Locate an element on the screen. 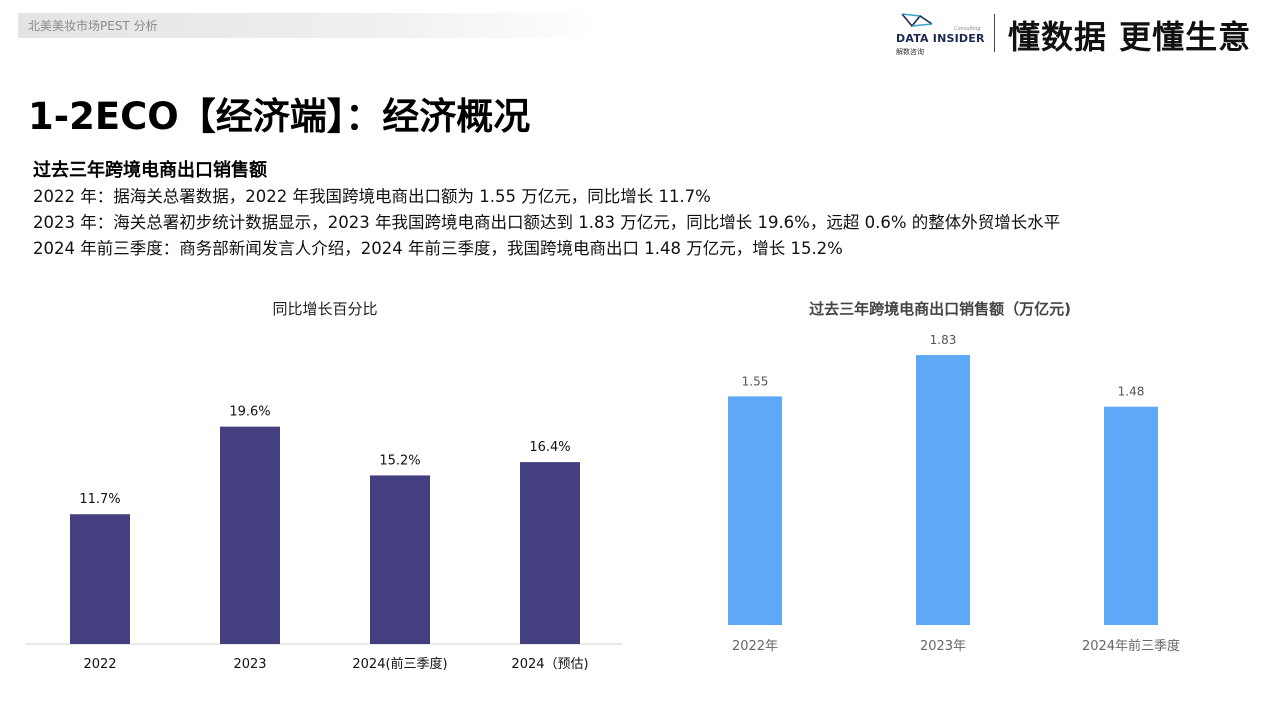  sales-value-label-1: 1.83 is located at coordinates (943, 340).